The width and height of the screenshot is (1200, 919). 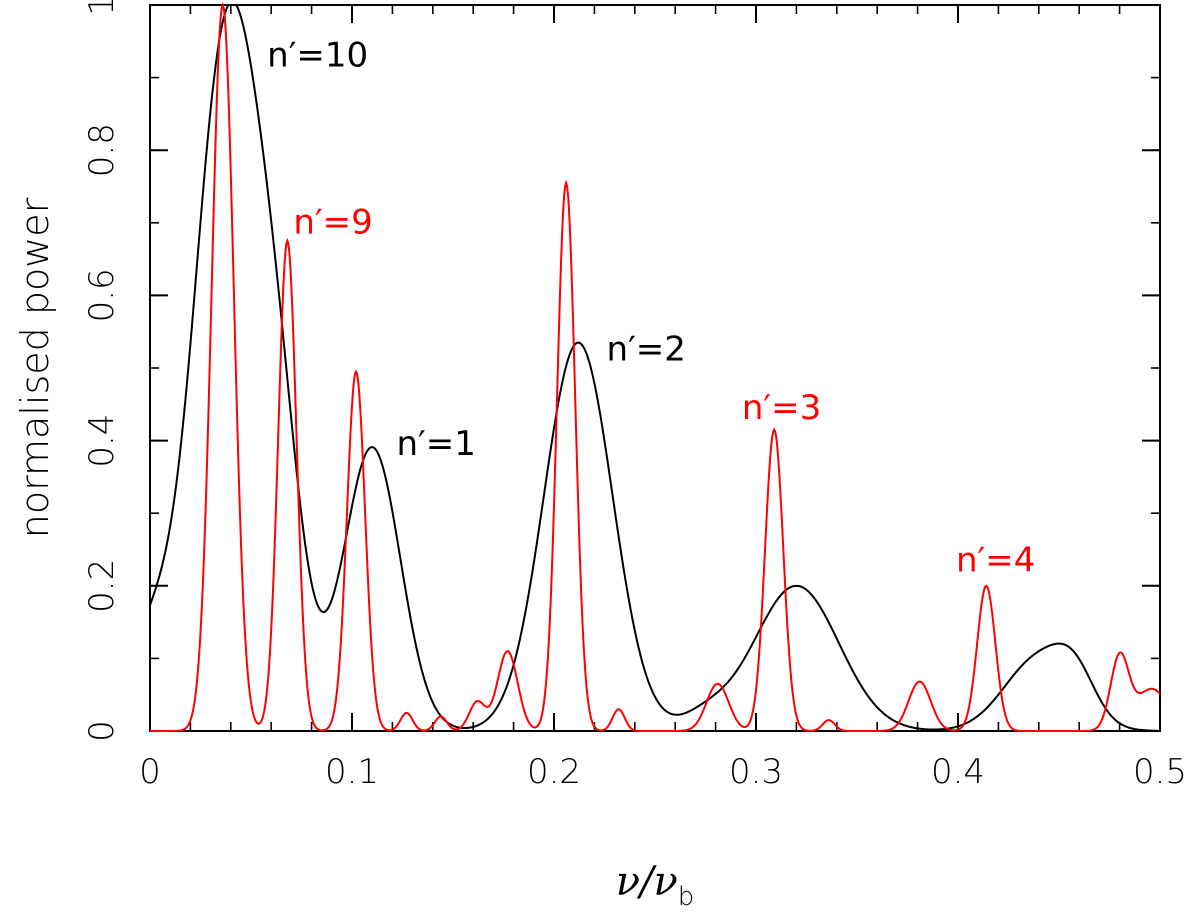 What do you see at coordinates (352, 772) in the screenshot?
I see `x-tick-label: 0.1` at bounding box center [352, 772].